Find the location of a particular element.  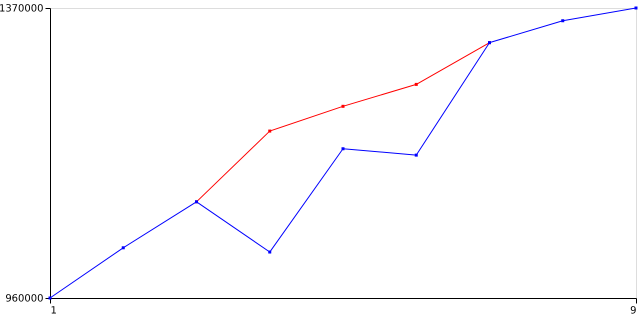

y-tick-label: 960000 is located at coordinates (24, 299).